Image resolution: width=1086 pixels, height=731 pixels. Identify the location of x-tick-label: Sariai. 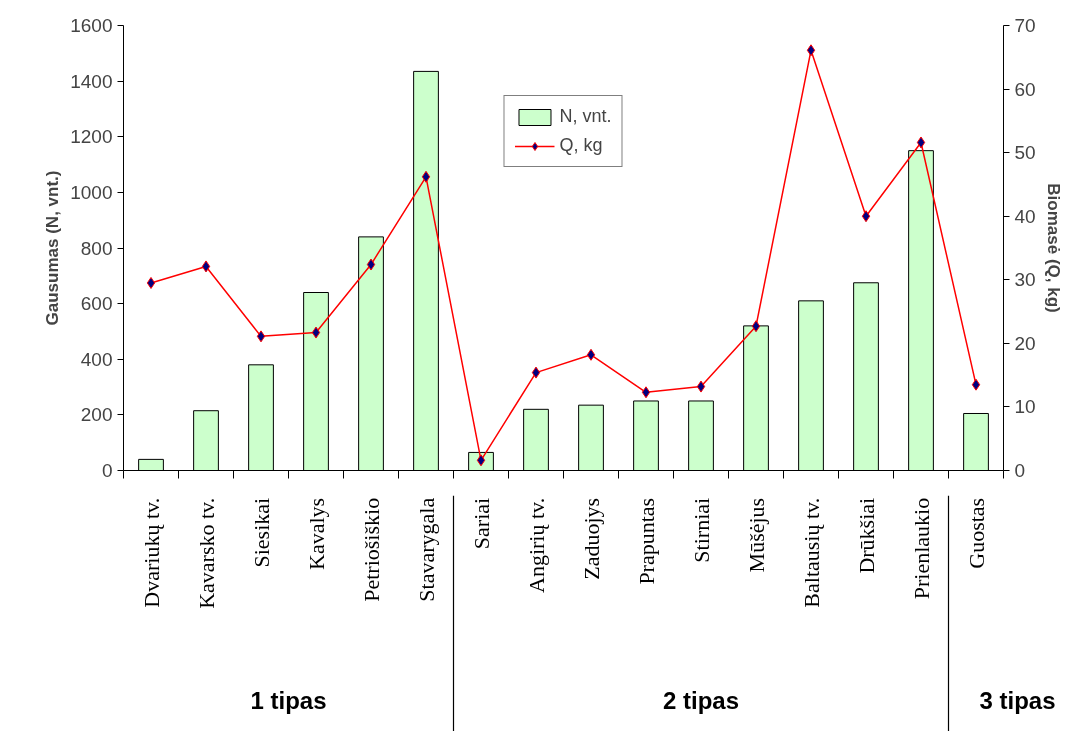
(481, 523).